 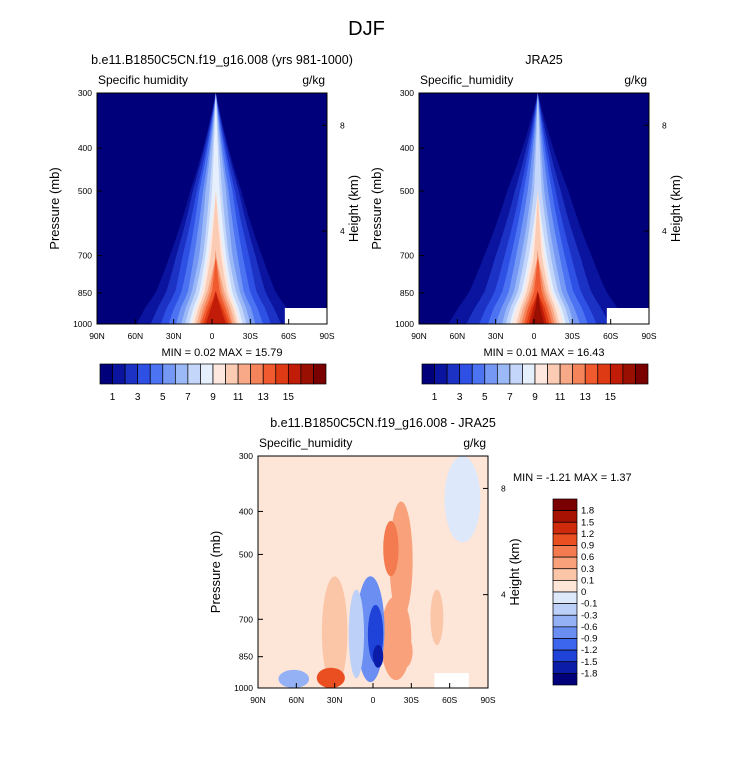 What do you see at coordinates (587, 569) in the screenshot?
I see `colorbar-label: 0.3` at bounding box center [587, 569].